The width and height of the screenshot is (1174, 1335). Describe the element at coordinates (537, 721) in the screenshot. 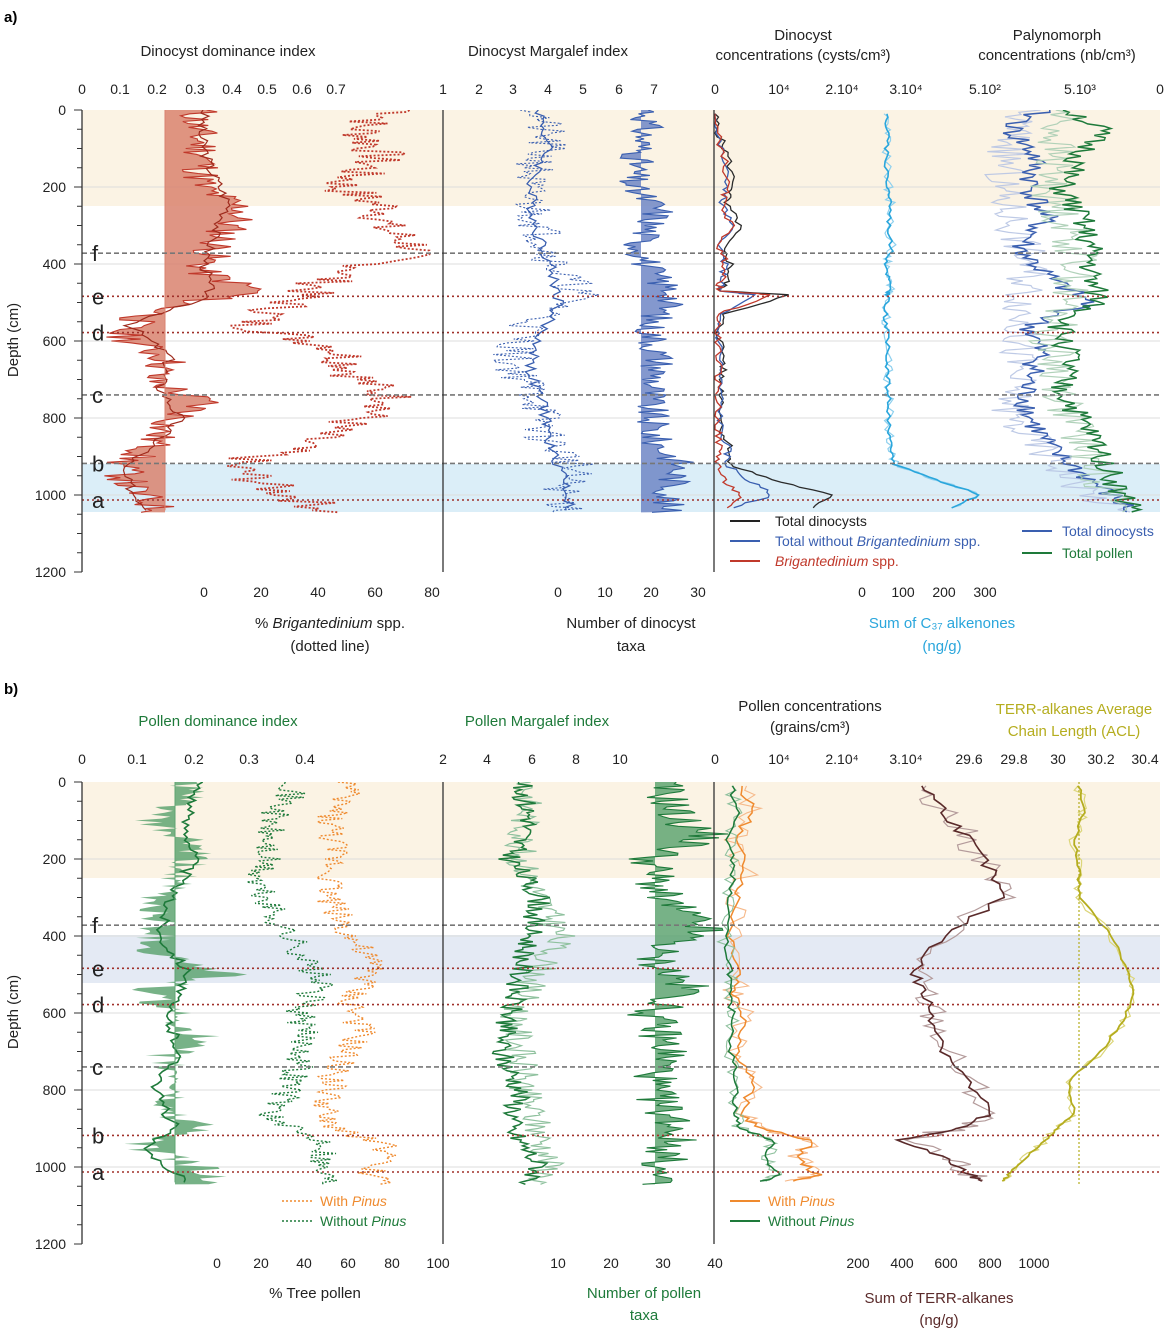

I see `title-margalef-b: Pollen Margalef index` at that location.